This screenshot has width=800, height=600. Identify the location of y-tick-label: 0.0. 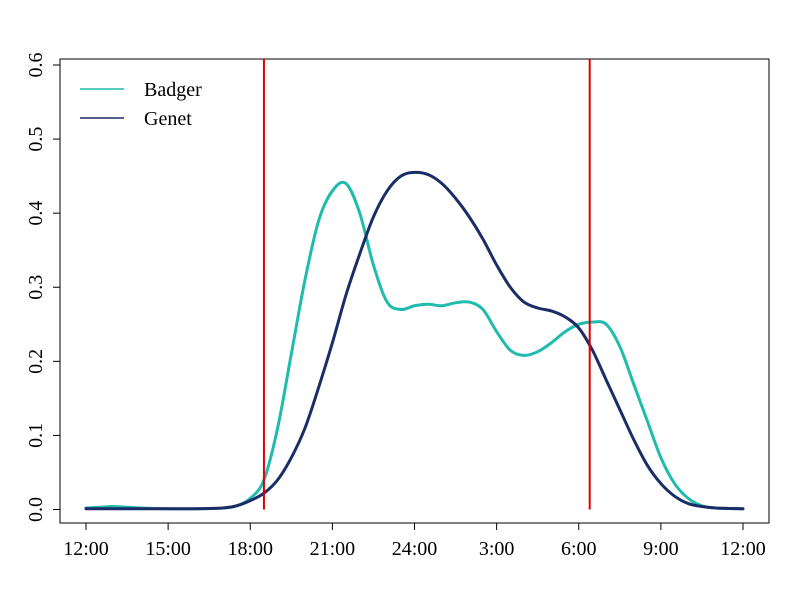
(36, 509).